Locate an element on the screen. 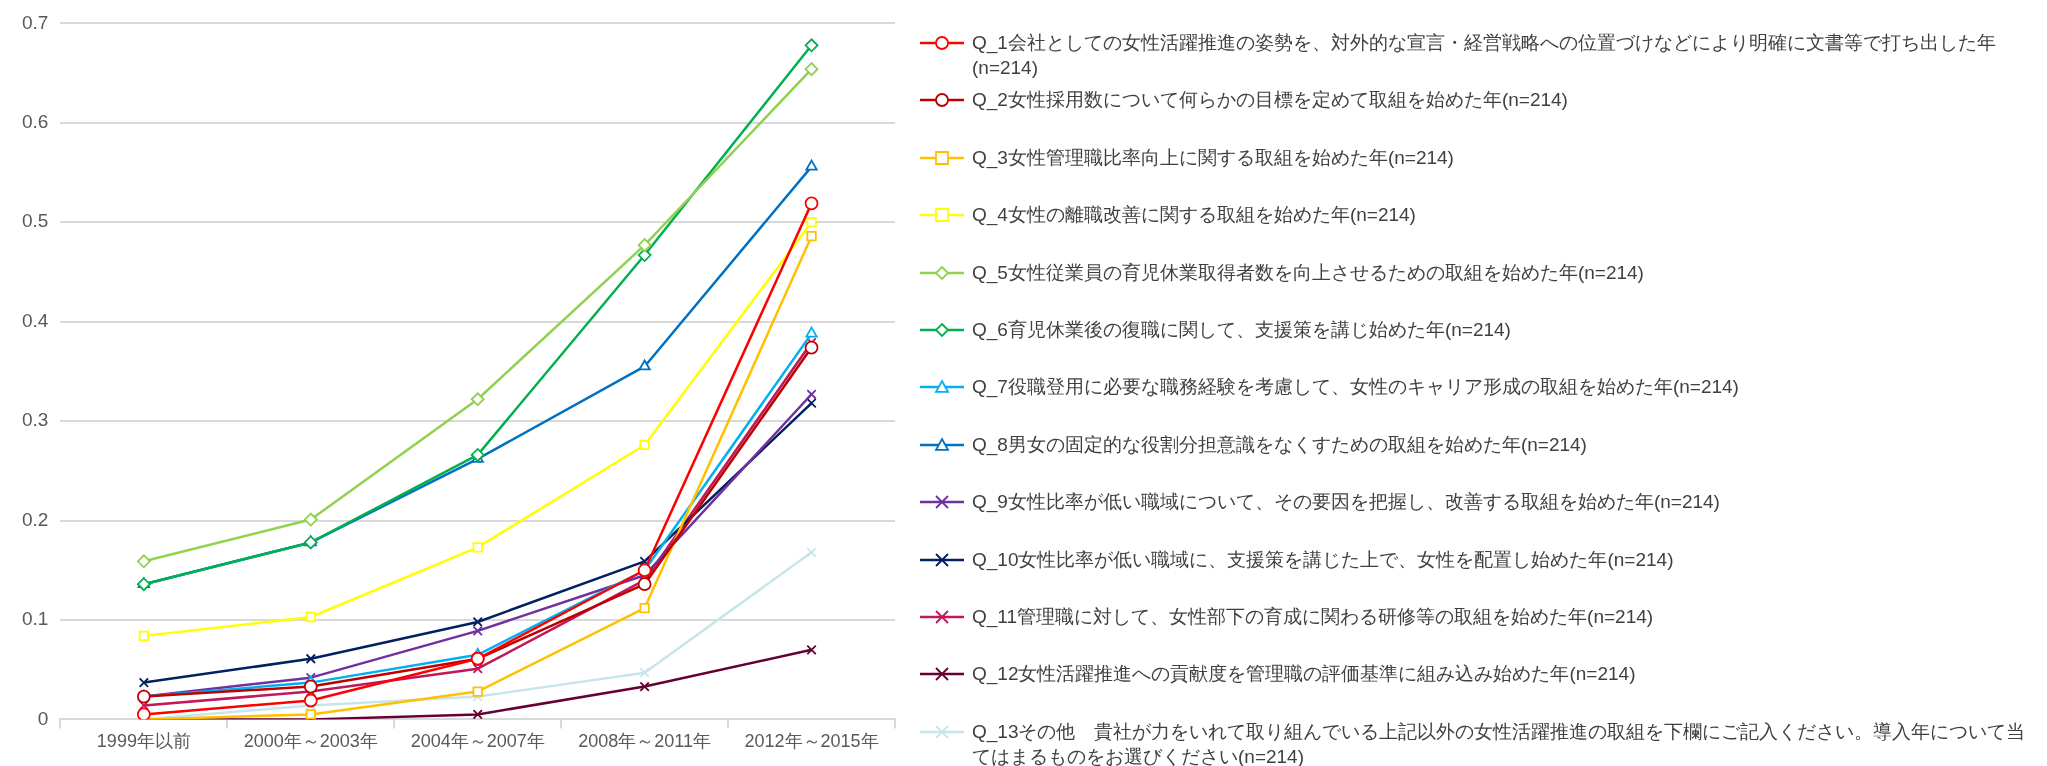  legend-label: Q_8男女の固定的な役割分担意識をなくすための取組を始めた年(n=214) is located at coordinates (1280, 444).